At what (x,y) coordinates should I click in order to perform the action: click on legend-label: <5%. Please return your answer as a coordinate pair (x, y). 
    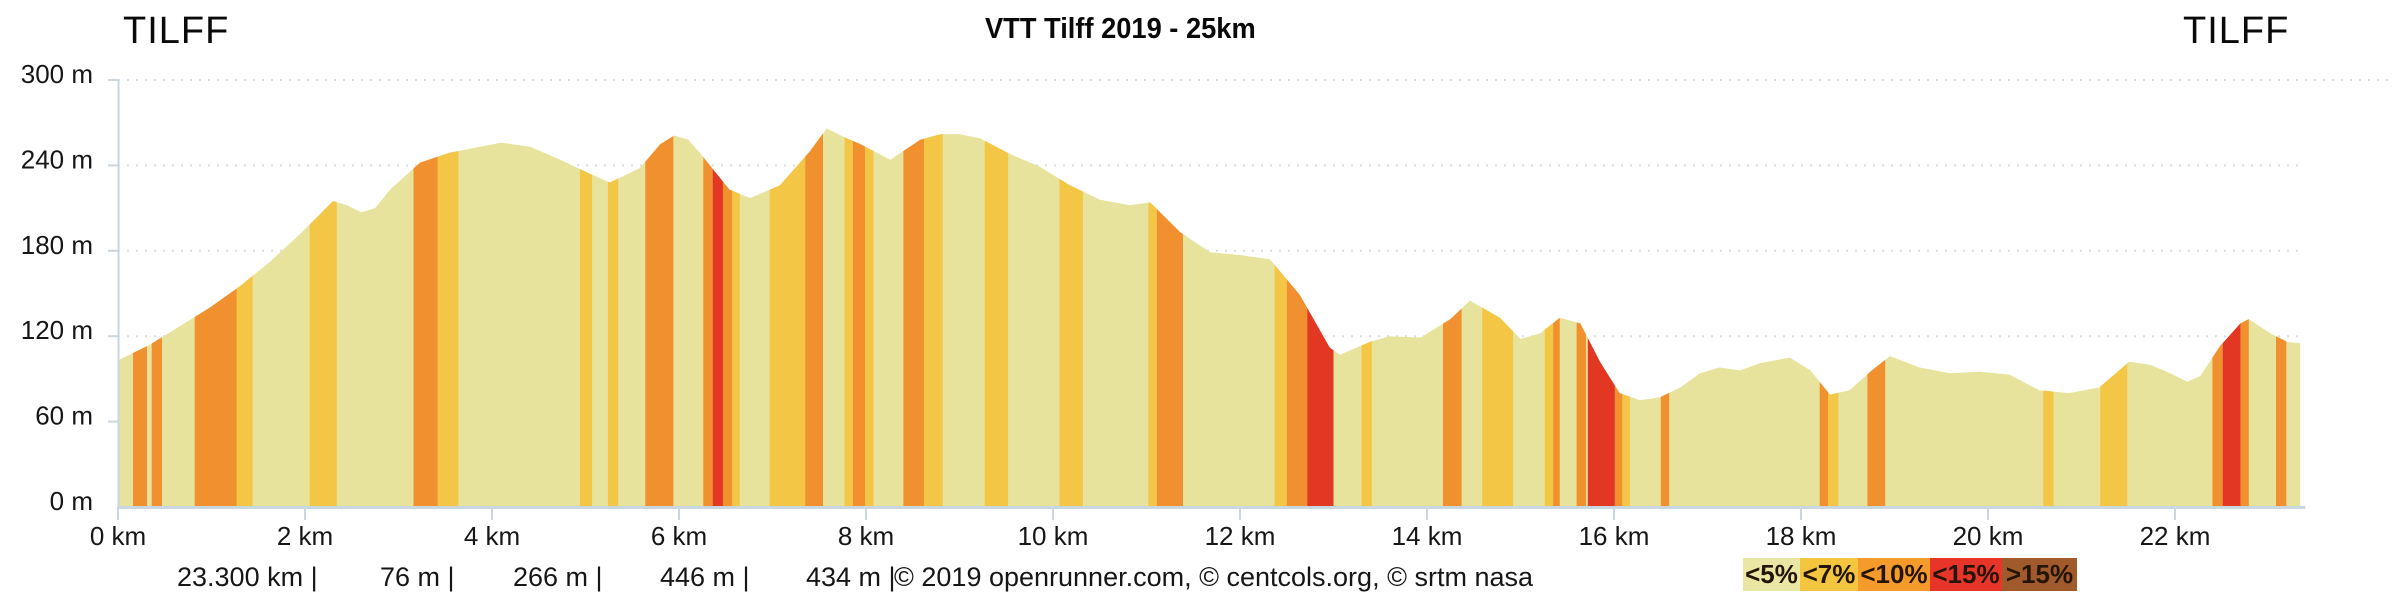
    Looking at the image, I should click on (1771, 574).